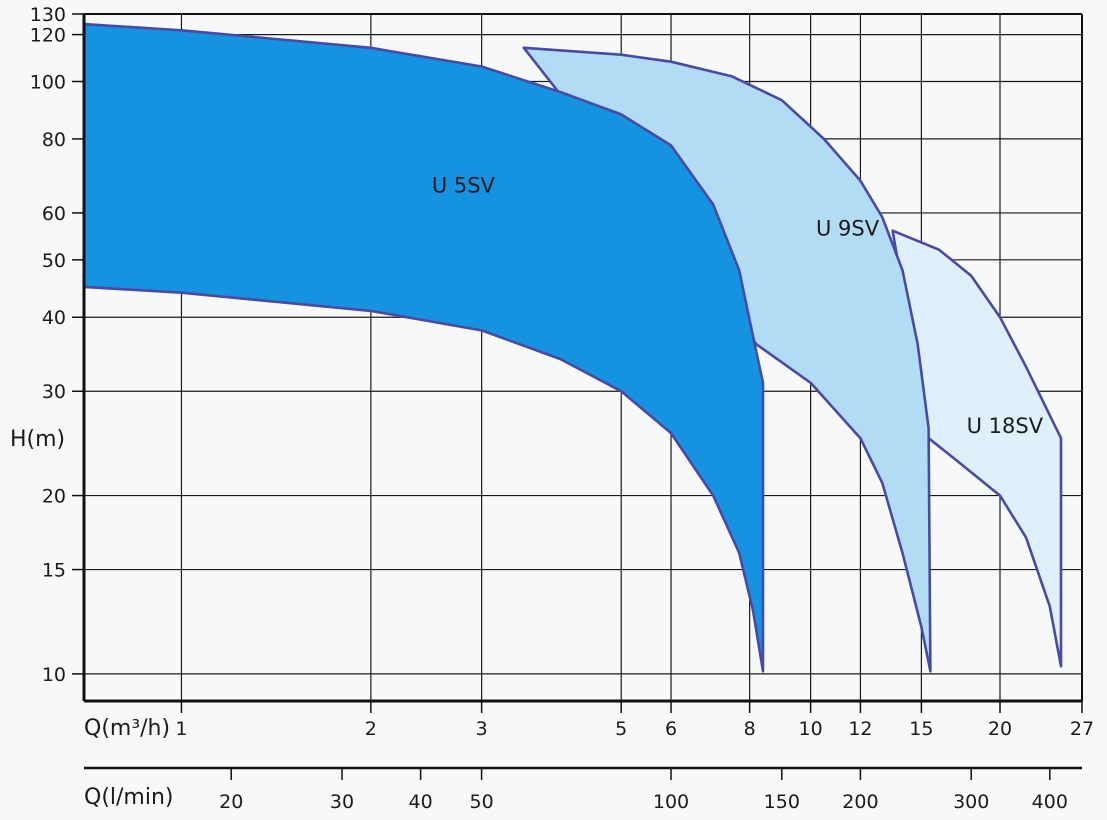  What do you see at coordinates (54, 261) in the screenshot?
I see `y-tick-label: 50` at bounding box center [54, 261].